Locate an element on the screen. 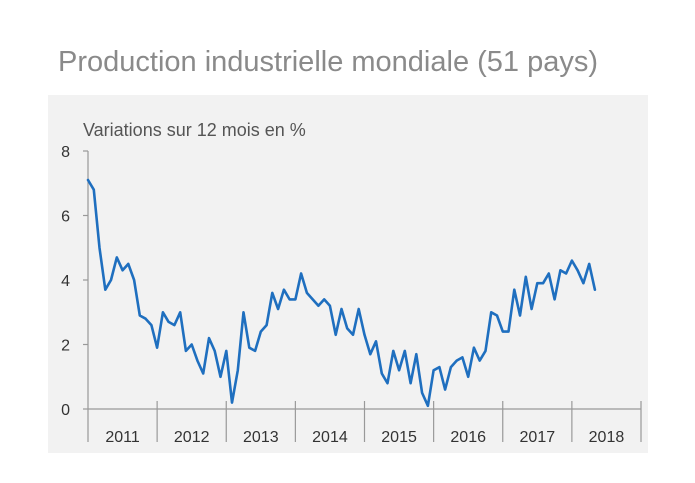 The width and height of the screenshot is (695, 483). y-tick-label: 6 is located at coordinates (65, 217).